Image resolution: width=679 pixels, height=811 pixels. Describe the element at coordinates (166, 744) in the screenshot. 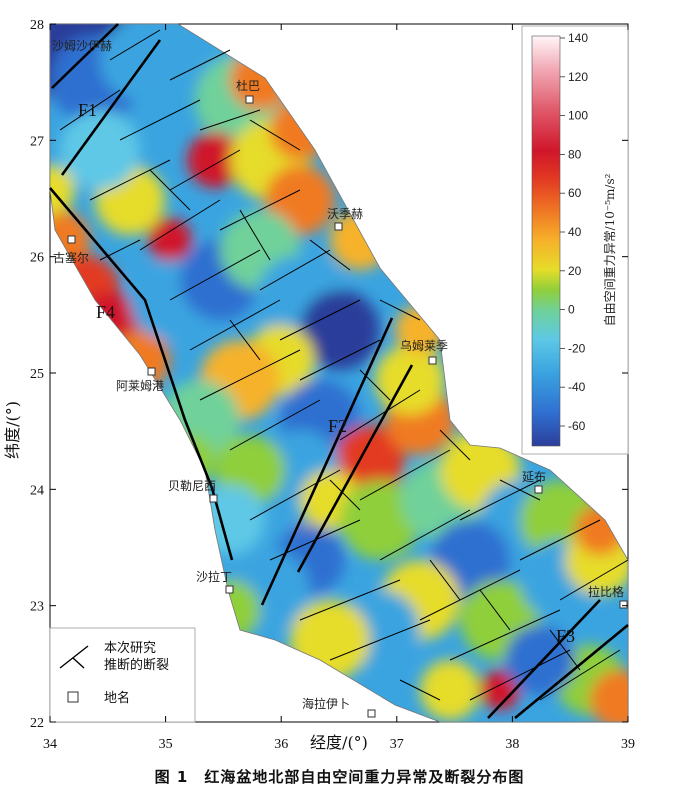

I see `x-tick-label: 35` at that location.